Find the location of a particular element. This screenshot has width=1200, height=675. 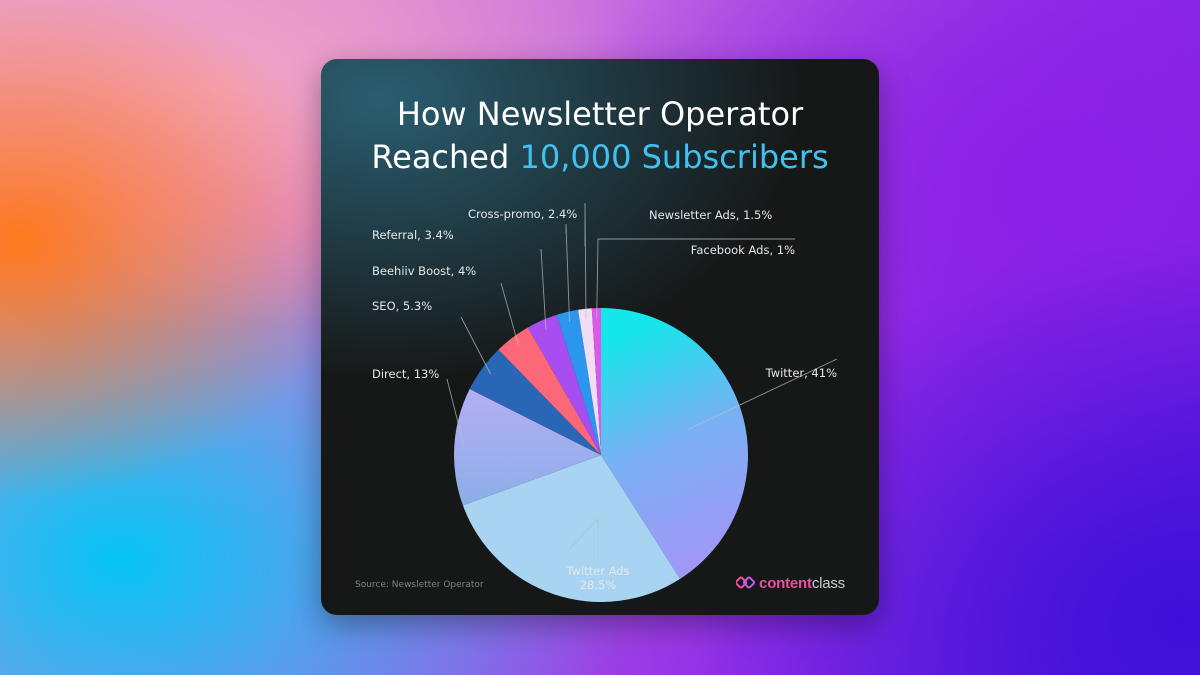

brand-mark-icon is located at coordinates (746, 582).